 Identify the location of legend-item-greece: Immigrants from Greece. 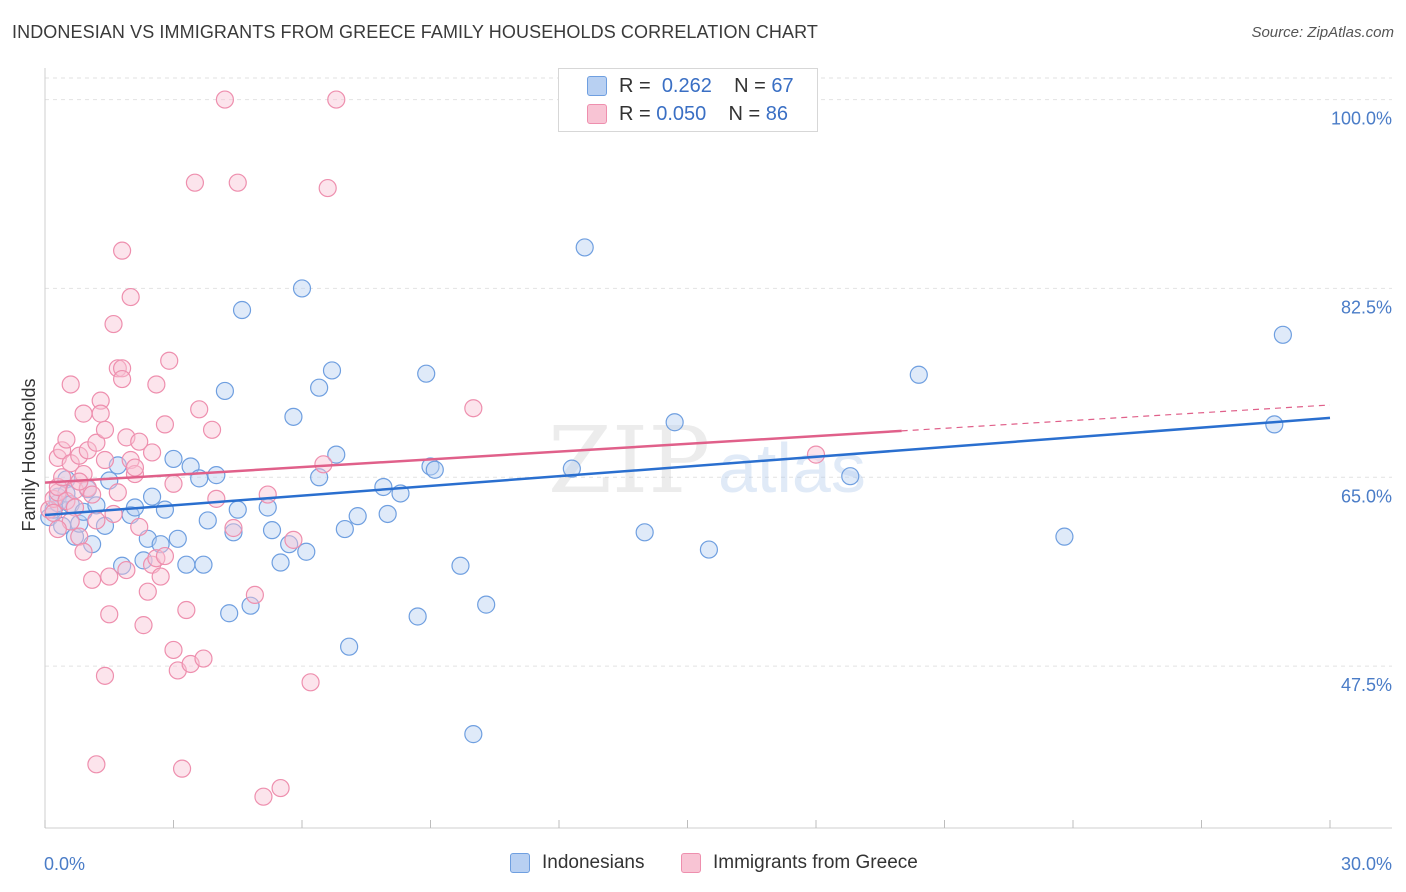
(799, 863).